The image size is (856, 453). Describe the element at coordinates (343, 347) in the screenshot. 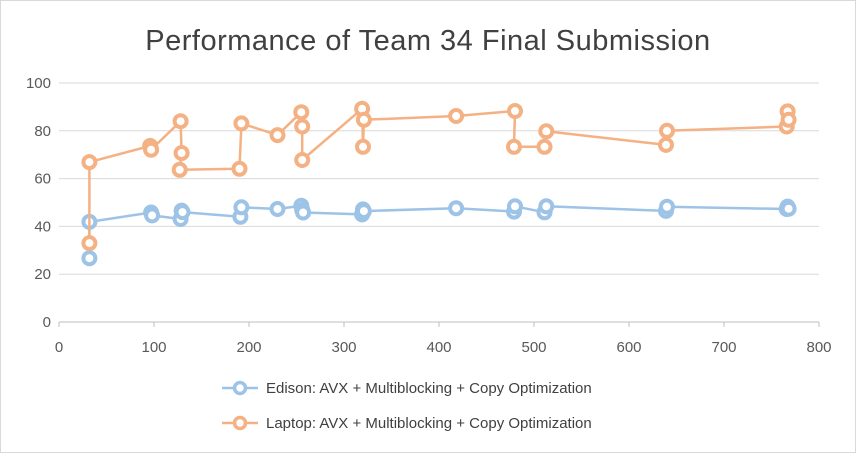

I see `x-tick-label: 300` at that location.